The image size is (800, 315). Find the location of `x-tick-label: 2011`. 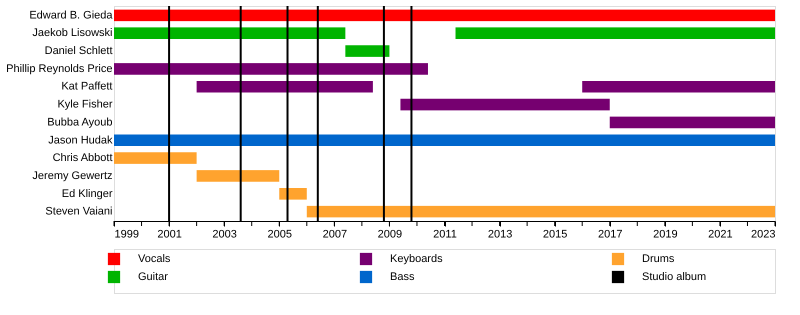

x-tick-label: 2011 is located at coordinates (445, 234).